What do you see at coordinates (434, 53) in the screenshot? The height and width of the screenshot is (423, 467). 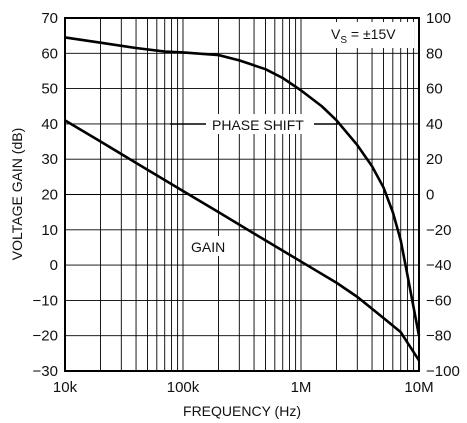 I see `y2-tick-label: 80` at bounding box center [434, 53].